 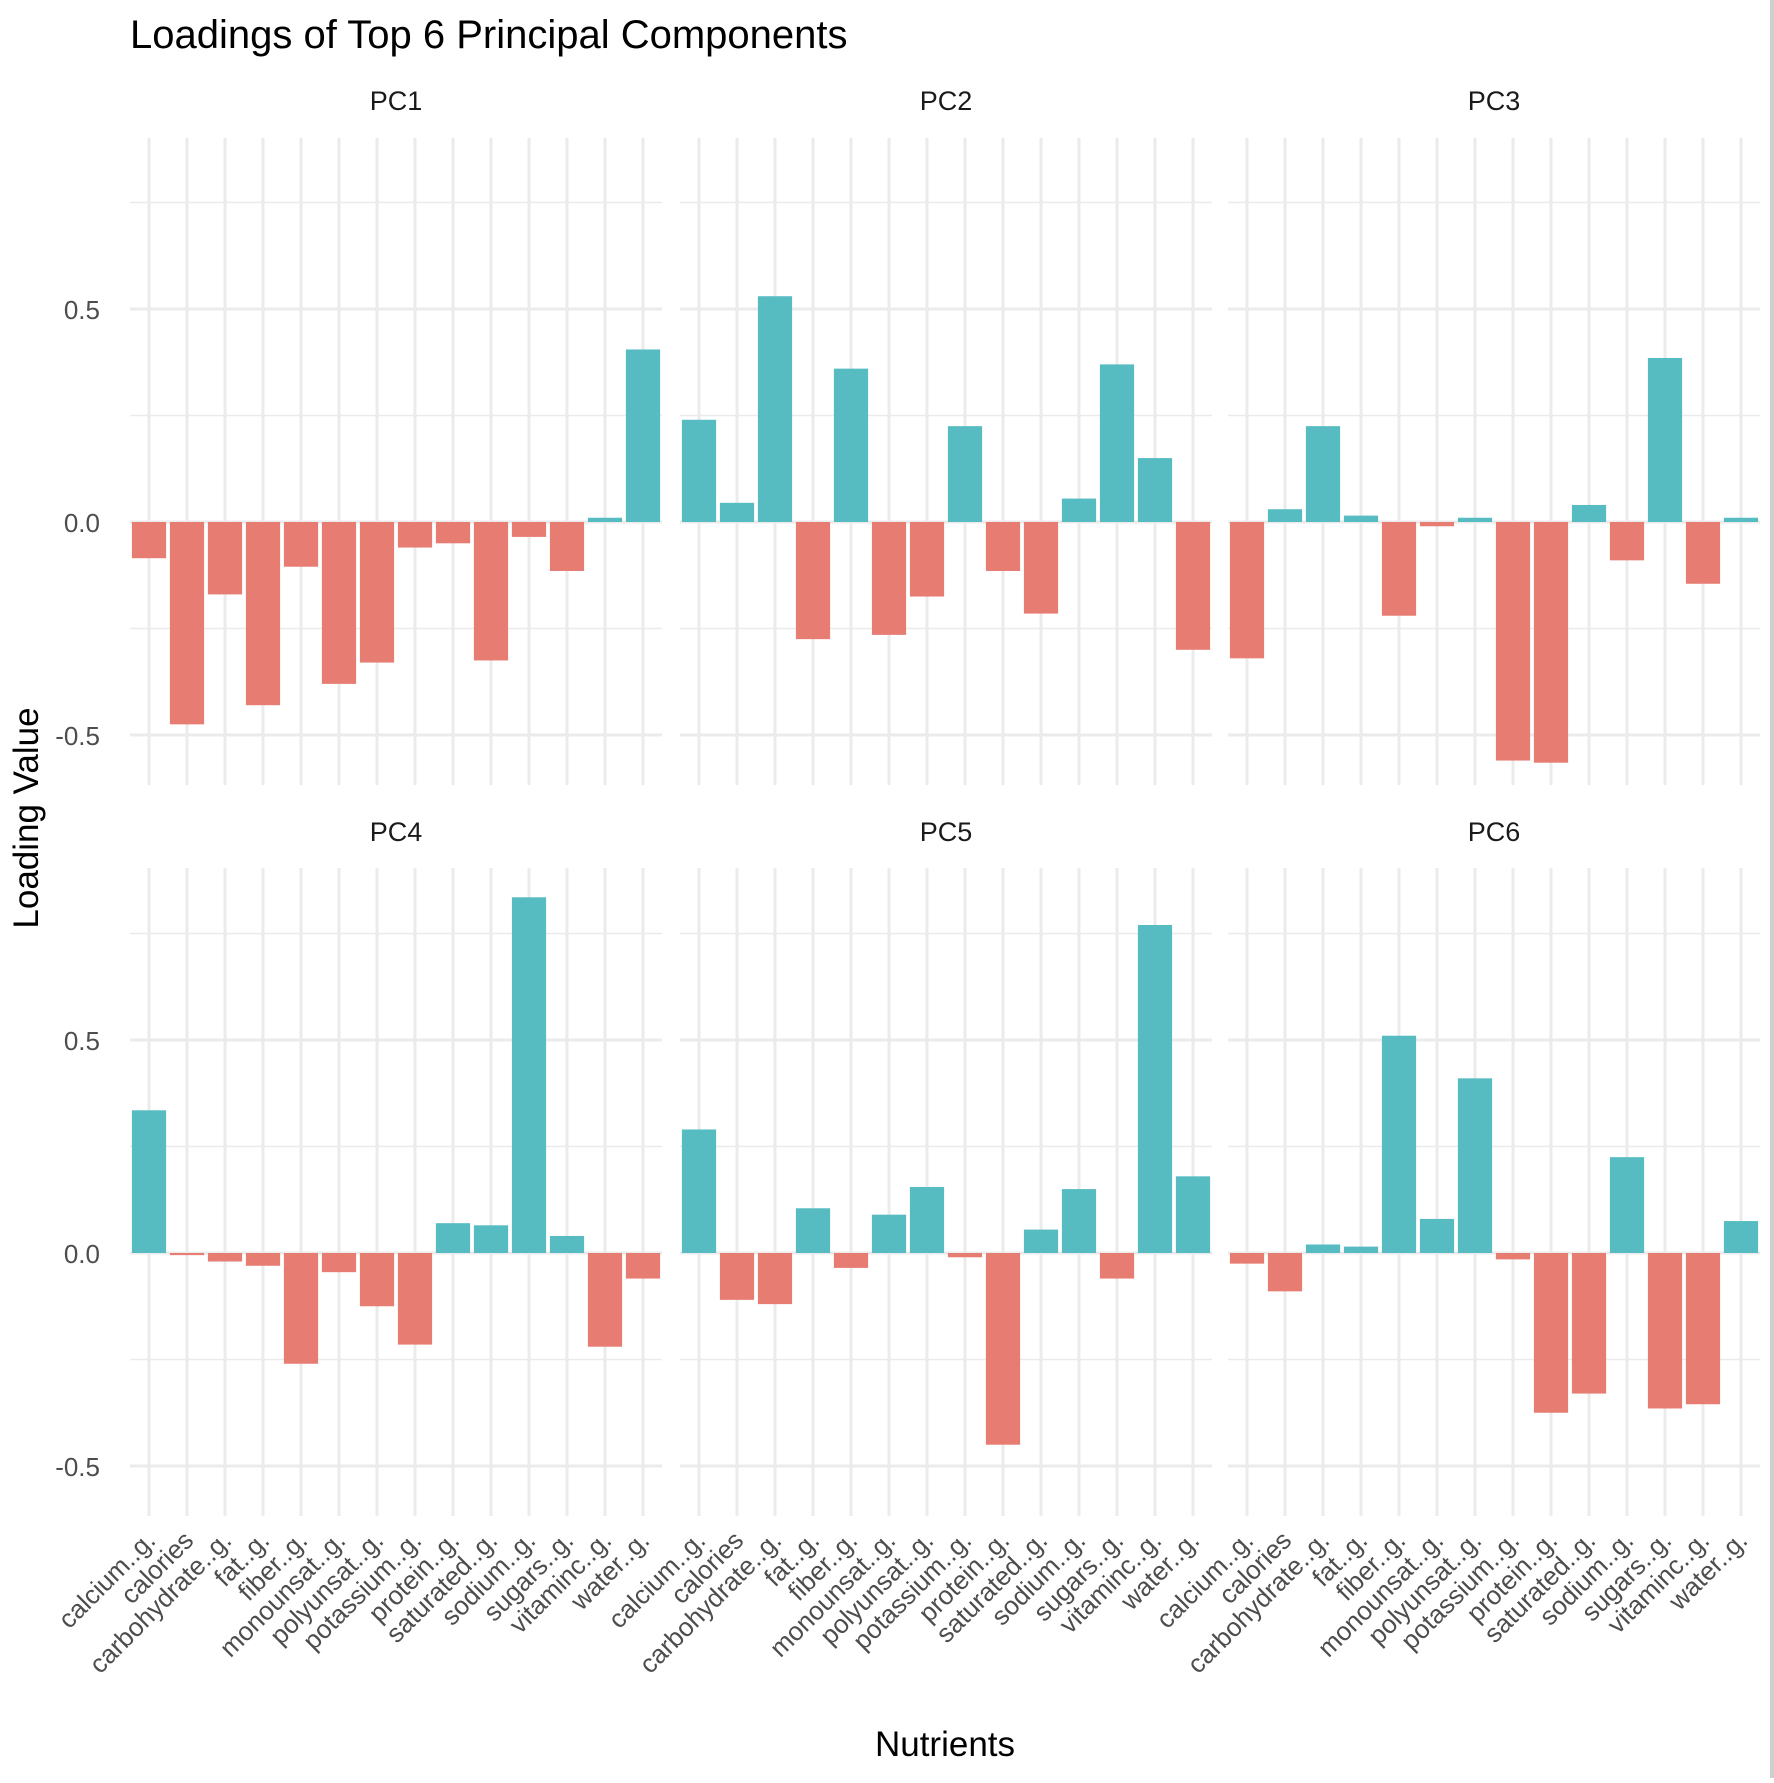 I want to click on facet-label: PC5, so click(x=946, y=832).